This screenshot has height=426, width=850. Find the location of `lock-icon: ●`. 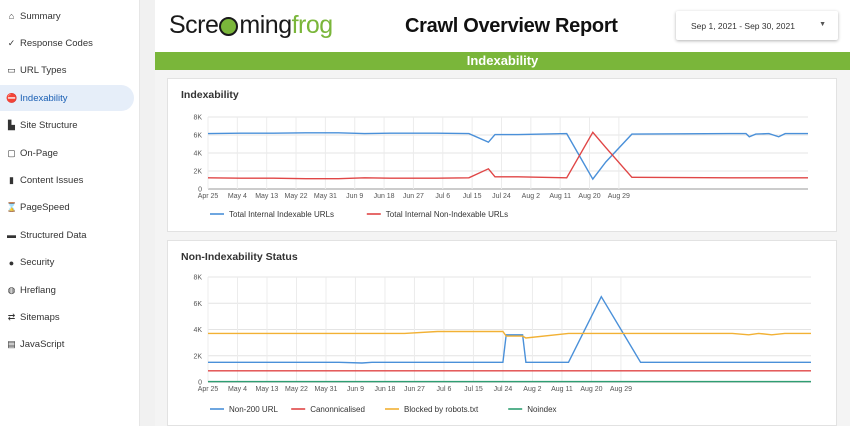

lock-icon: ● is located at coordinates (11, 262).